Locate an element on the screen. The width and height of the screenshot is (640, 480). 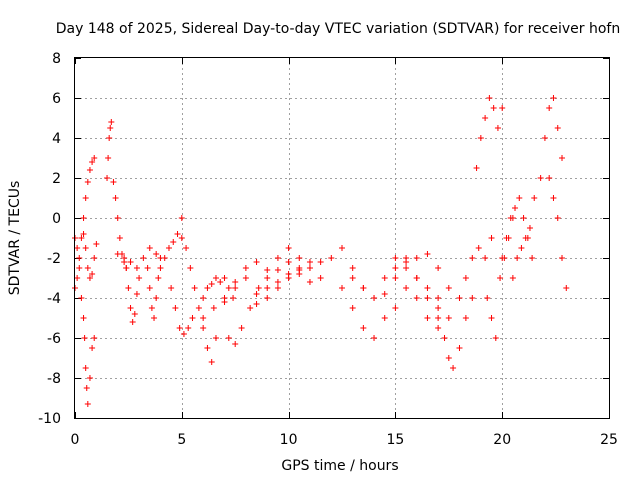
y-tick-label: 2 is located at coordinates (56, 179).